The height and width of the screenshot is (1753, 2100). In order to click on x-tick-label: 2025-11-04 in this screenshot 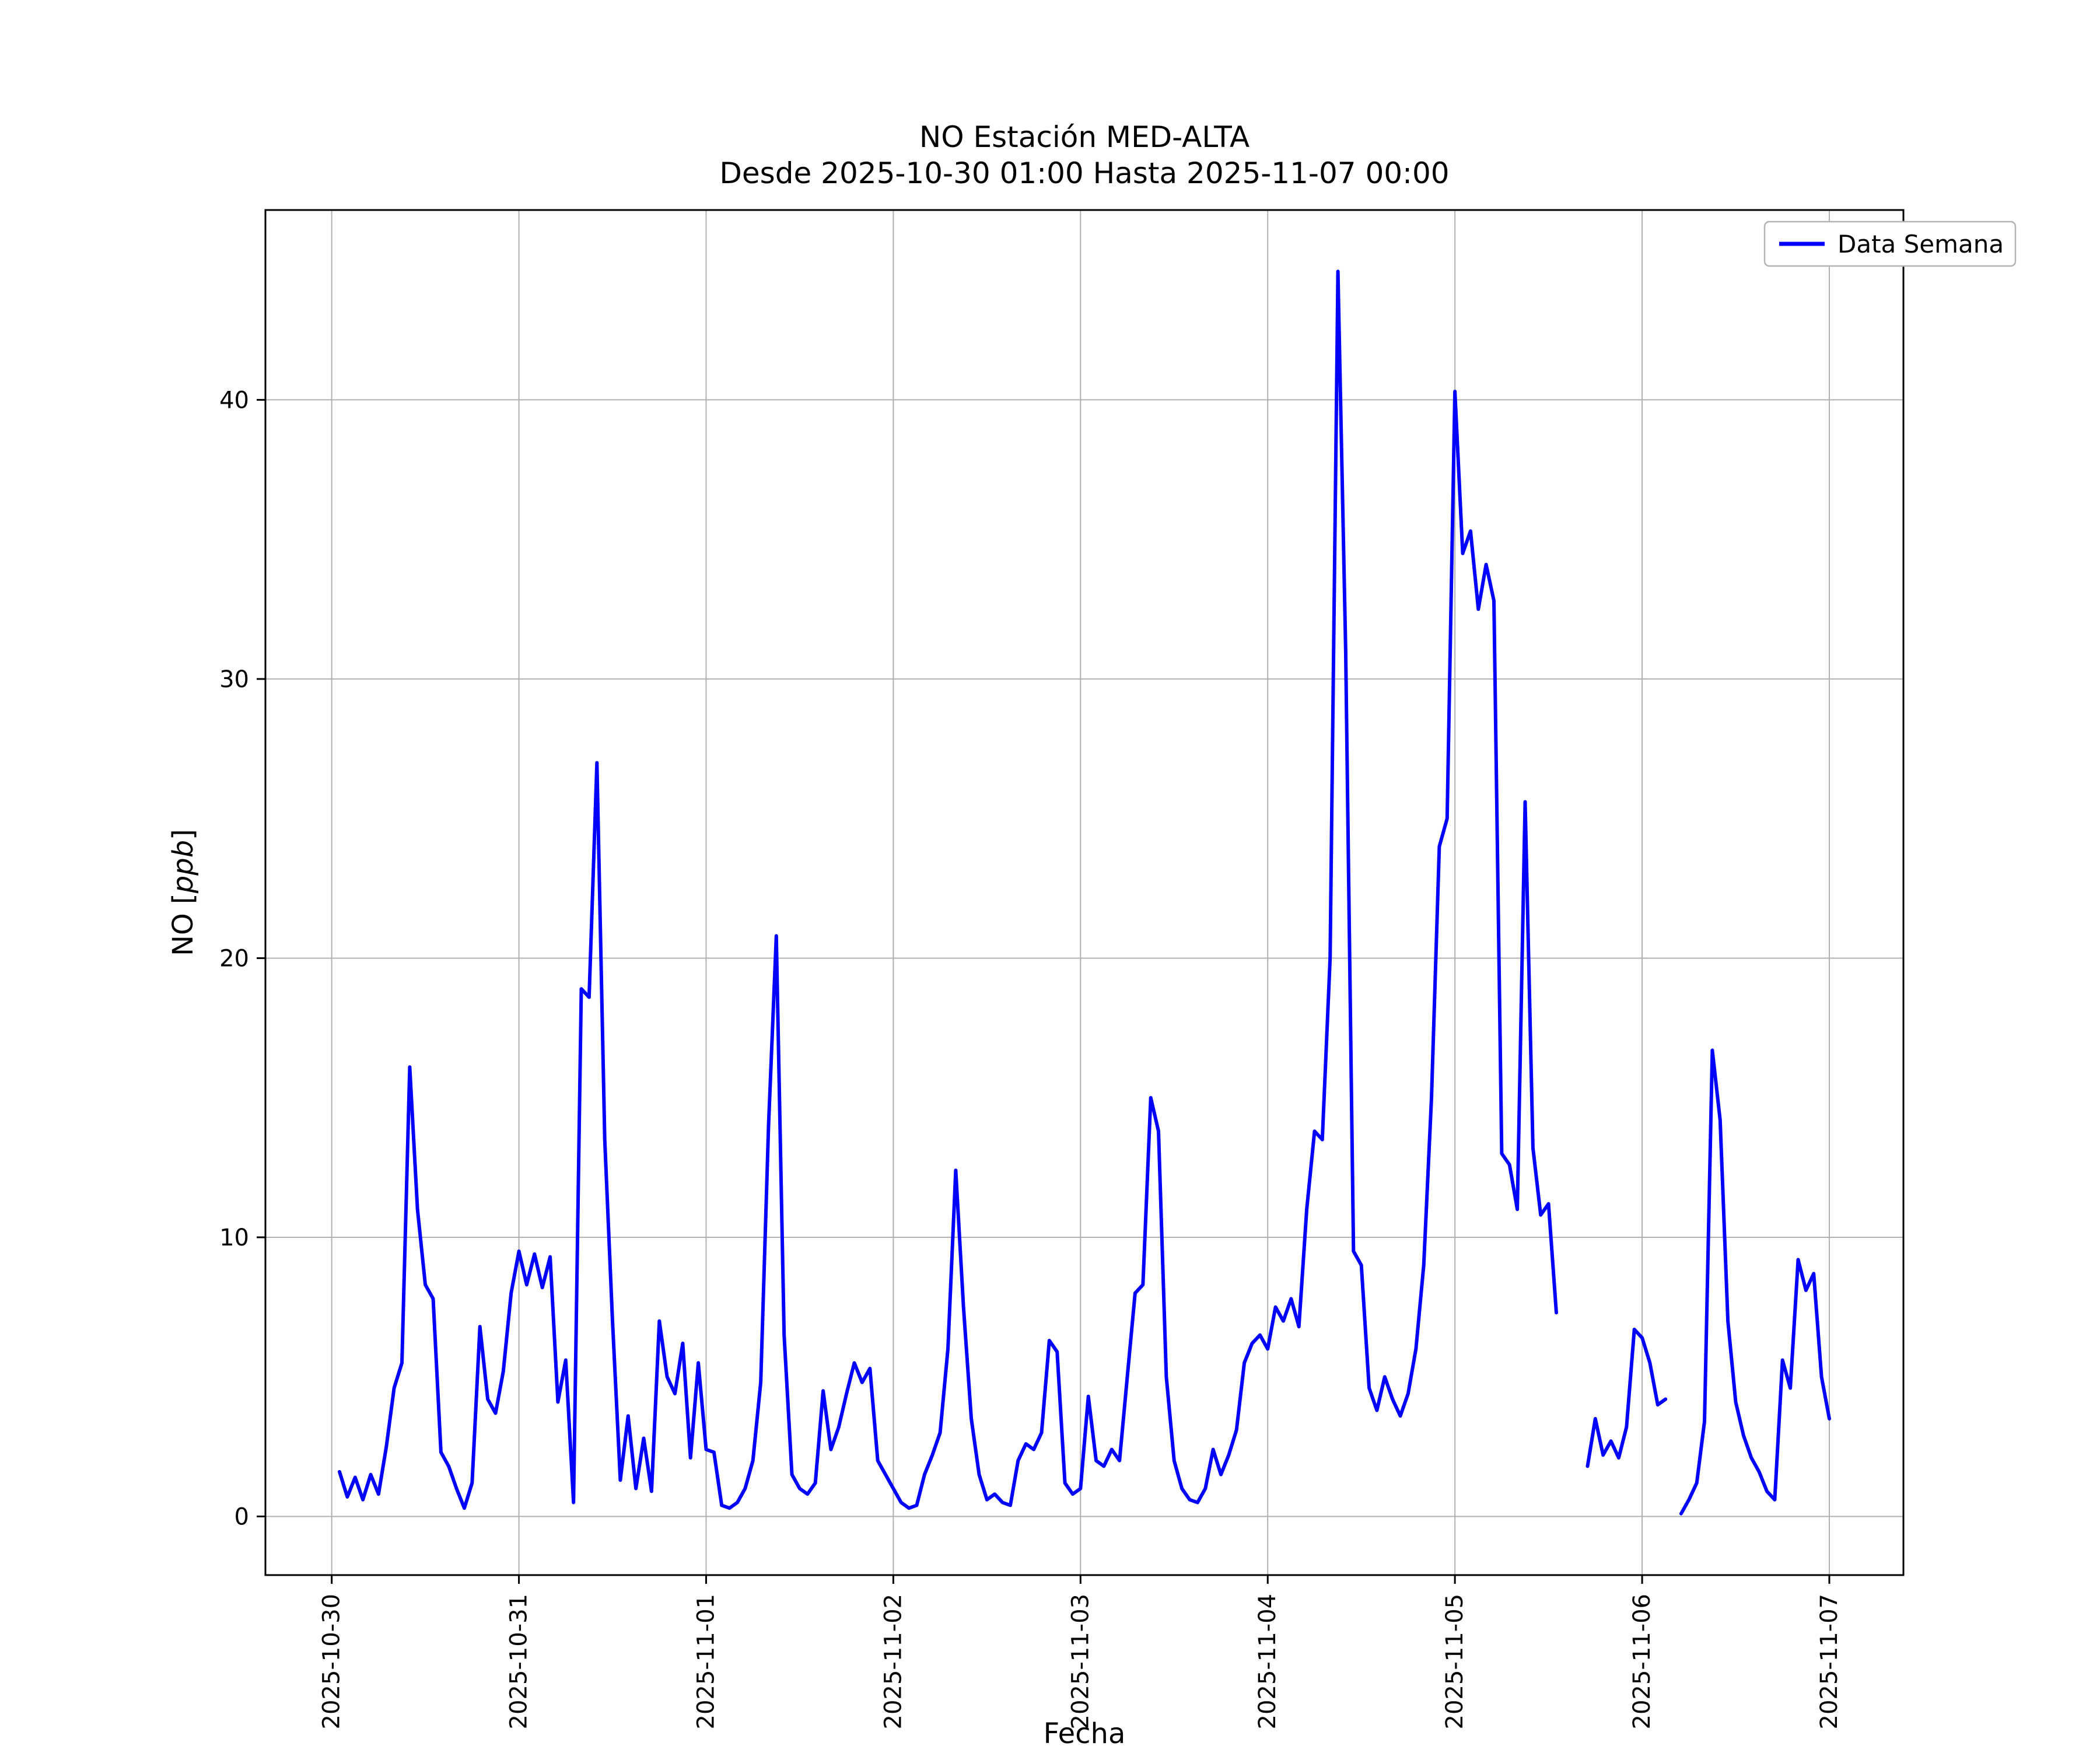, I will do `click(1267, 1661)`.